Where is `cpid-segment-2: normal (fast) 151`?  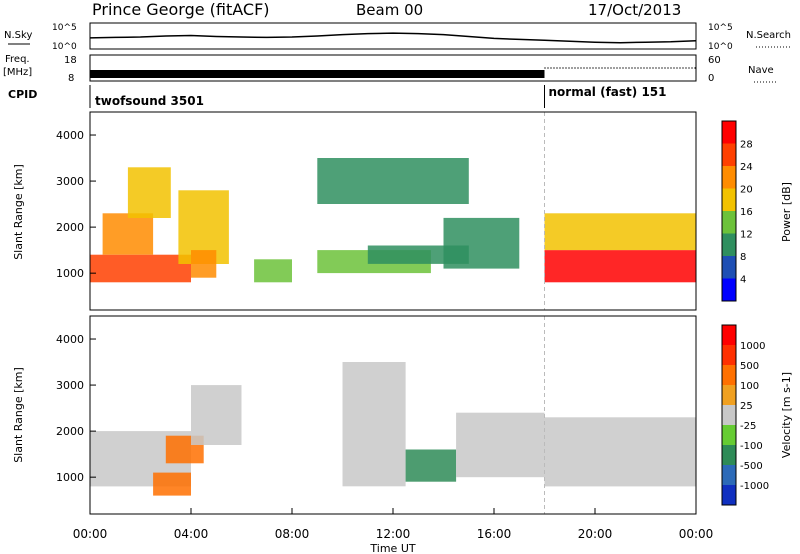
cpid-segment-2: normal (fast) 151 is located at coordinates (608, 92).